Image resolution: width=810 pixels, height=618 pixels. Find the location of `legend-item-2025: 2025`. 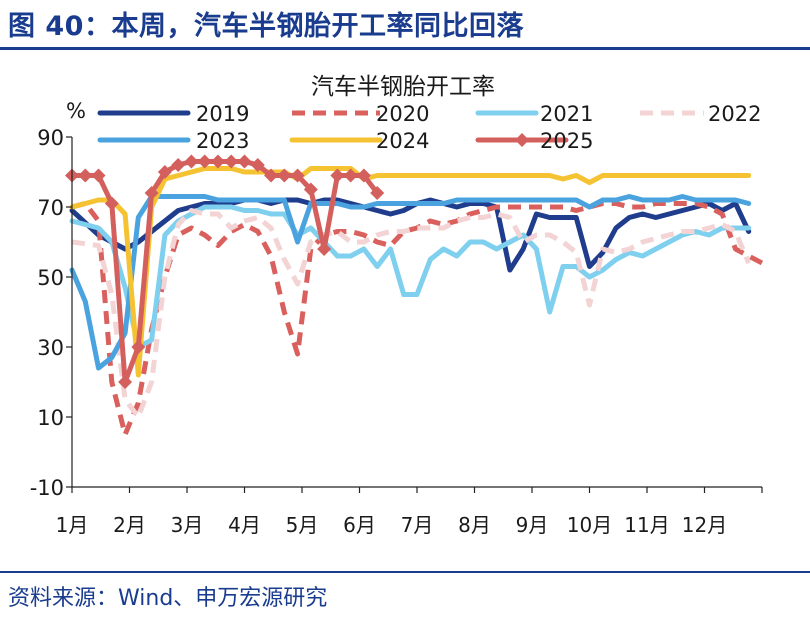

legend-item-2025: 2025 is located at coordinates (534, 141).